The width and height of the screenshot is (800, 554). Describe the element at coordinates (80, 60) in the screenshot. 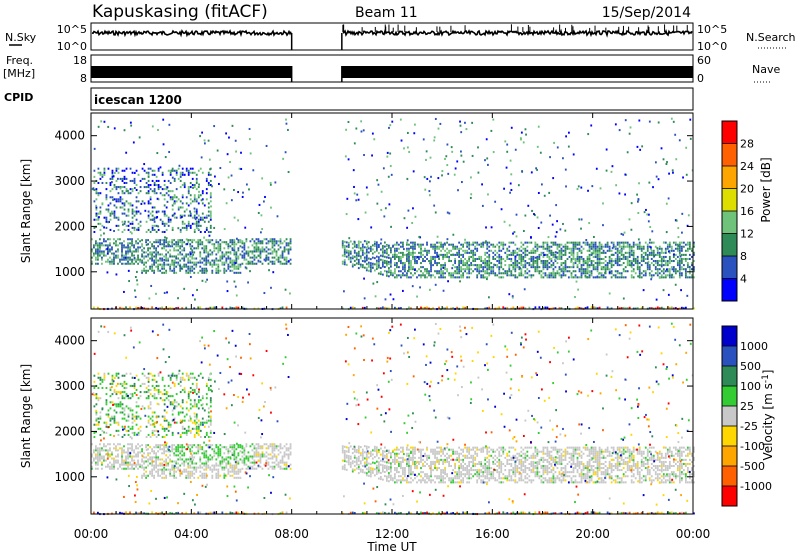

I see `freq-left-tick-top: 18` at that location.